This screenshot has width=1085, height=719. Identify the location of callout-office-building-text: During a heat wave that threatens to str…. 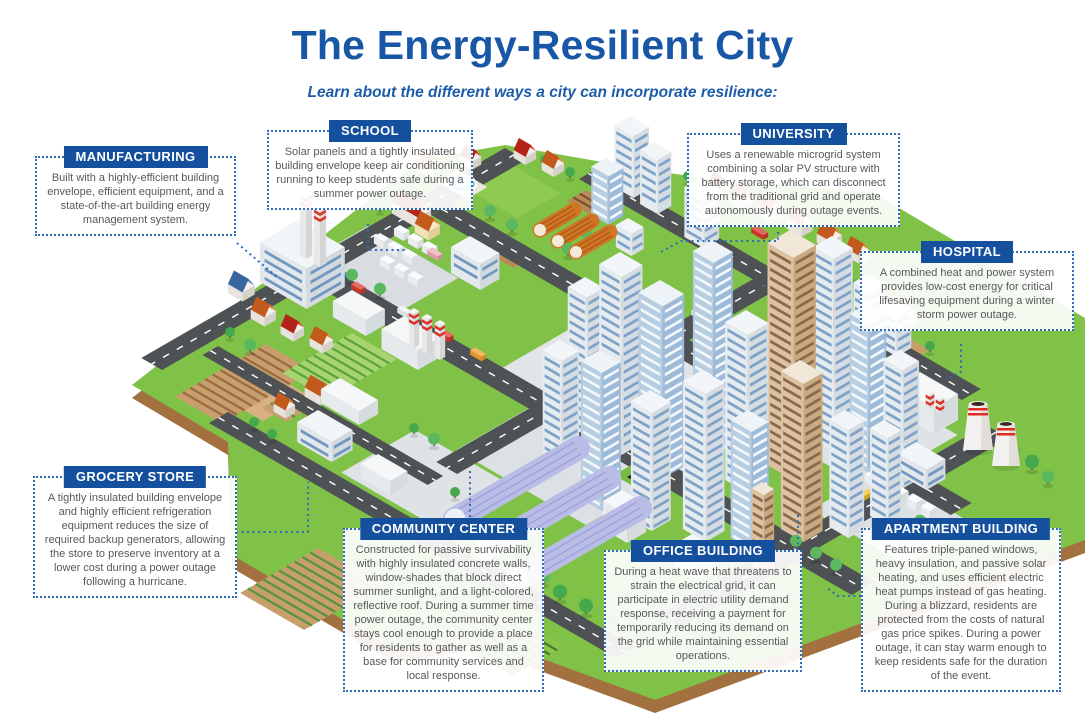
(703, 614).